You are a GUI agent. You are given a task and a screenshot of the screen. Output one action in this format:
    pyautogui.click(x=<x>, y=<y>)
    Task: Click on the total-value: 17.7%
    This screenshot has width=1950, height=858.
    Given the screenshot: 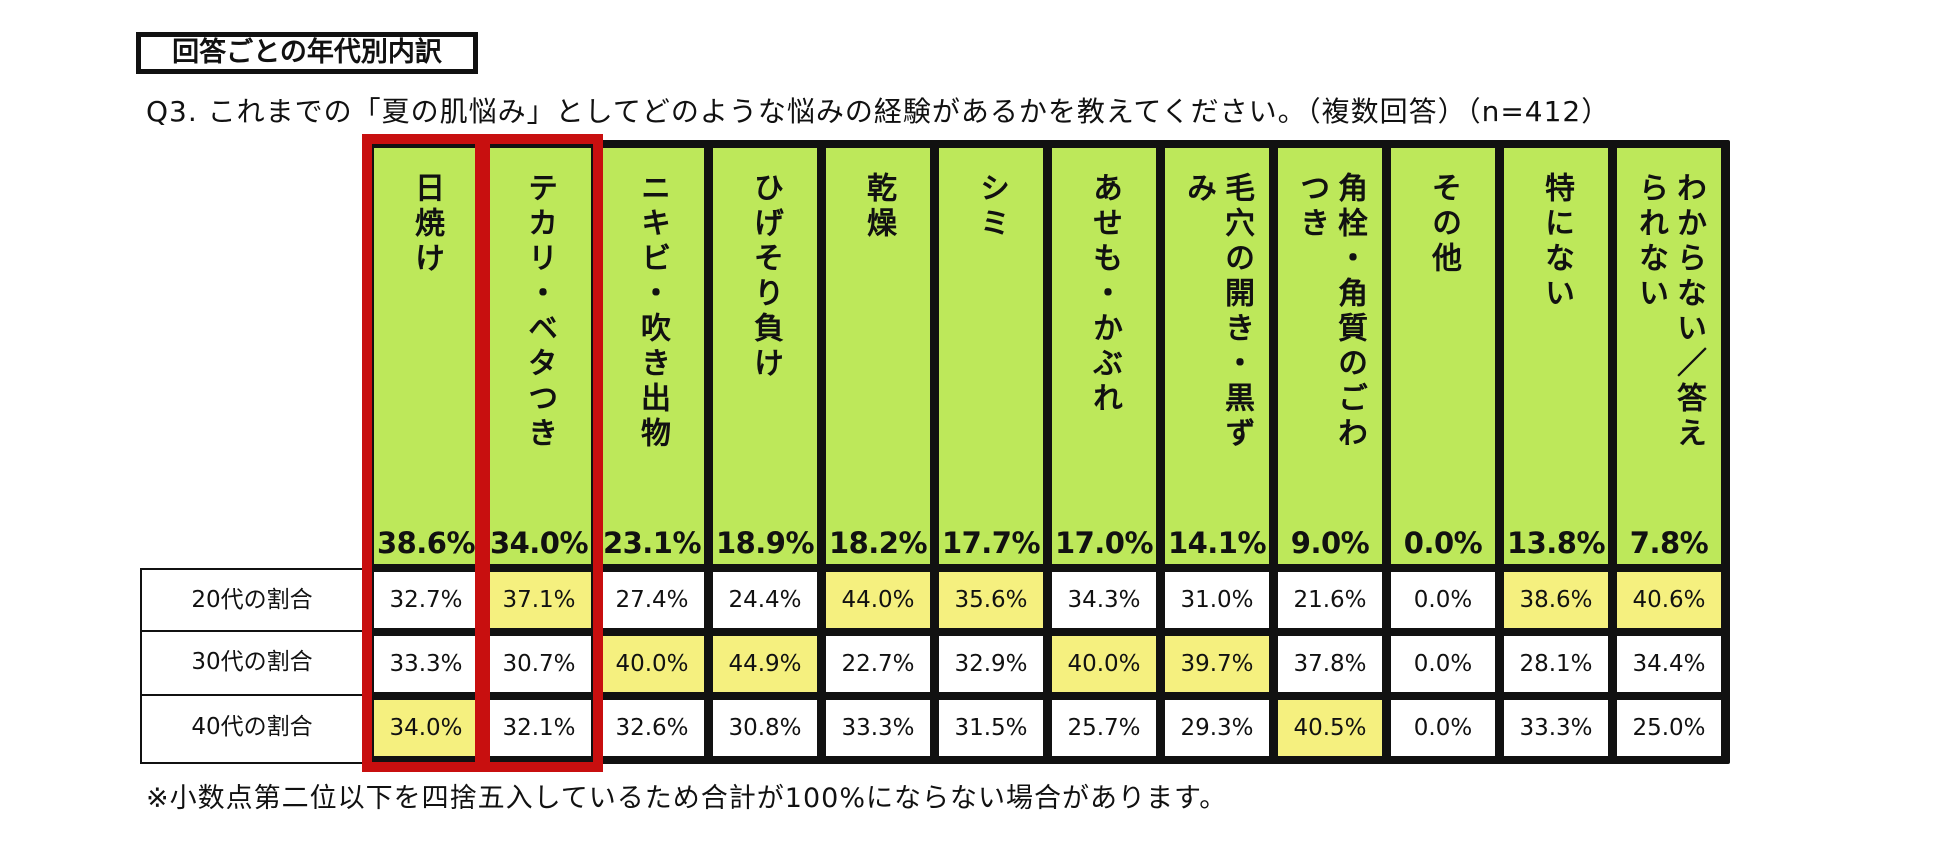 What is the action you would take?
    pyautogui.click(x=991, y=543)
    